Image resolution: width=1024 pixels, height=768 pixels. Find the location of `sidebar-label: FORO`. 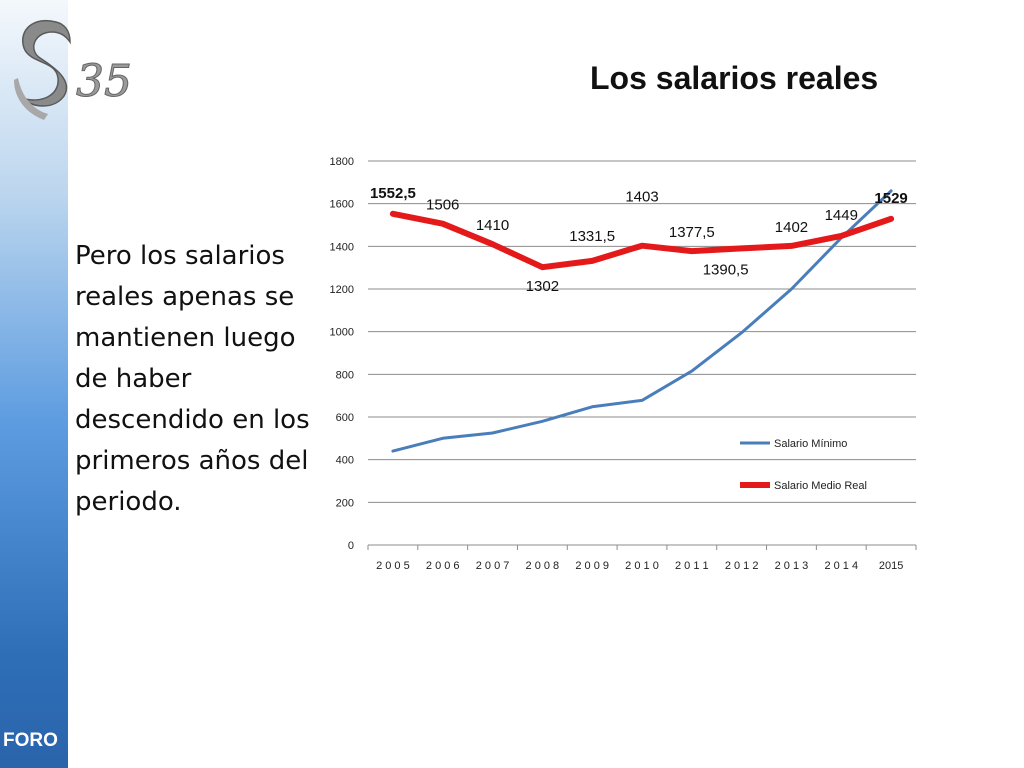

sidebar-label: FORO is located at coordinates (30, 740).